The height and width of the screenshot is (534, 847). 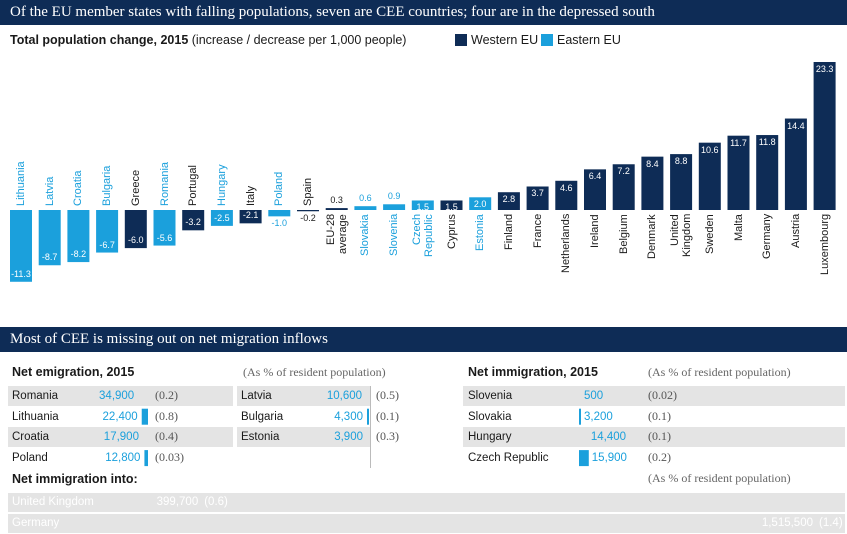 I want to click on table-title: Net emigration, 2015, so click(x=73, y=372).